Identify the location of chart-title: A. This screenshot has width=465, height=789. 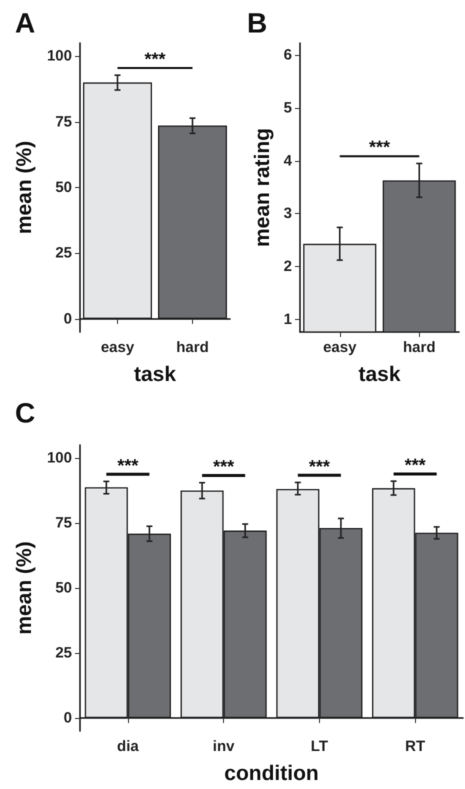
(25, 23).